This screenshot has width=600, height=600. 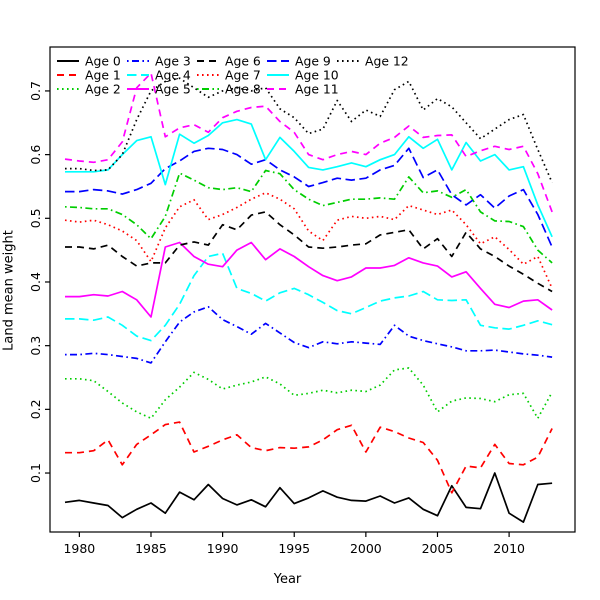 I want to click on legend-label-age-11: Age 11, so click(x=317, y=89).